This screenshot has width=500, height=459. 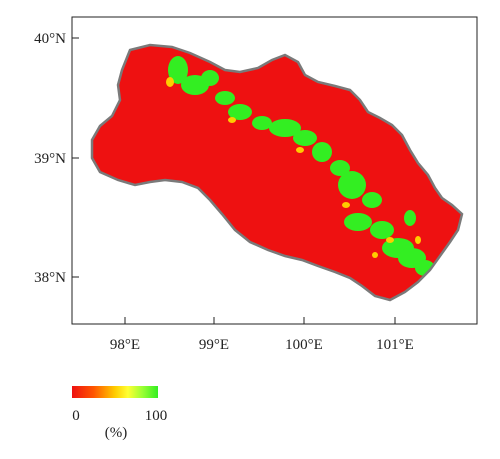 What do you see at coordinates (119, 413) in the screenshot?
I see `legend: 0 100 (%)` at bounding box center [119, 413].